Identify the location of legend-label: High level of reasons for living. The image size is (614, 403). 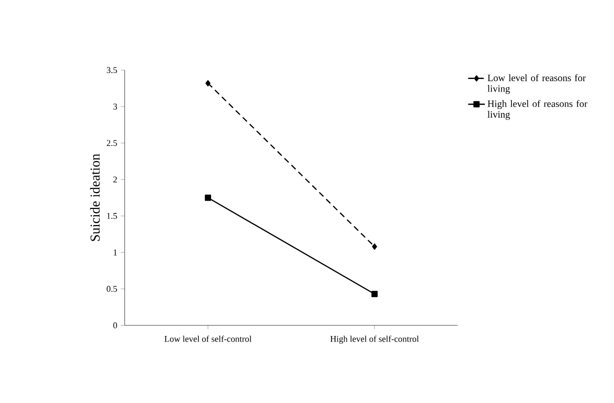
(538, 110).